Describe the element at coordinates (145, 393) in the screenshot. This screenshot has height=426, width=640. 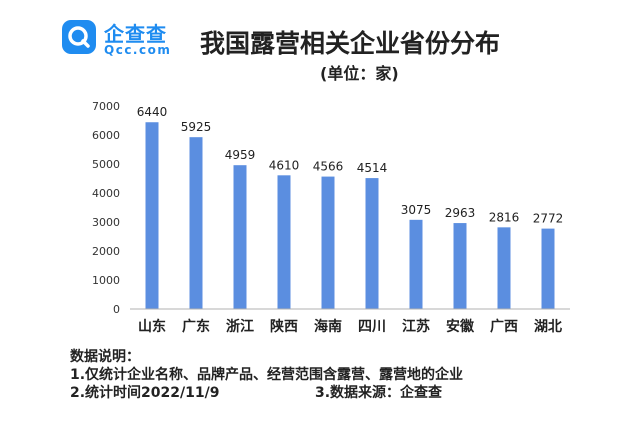
I see `note-date: 2.统计时间2022/11/9` at that location.